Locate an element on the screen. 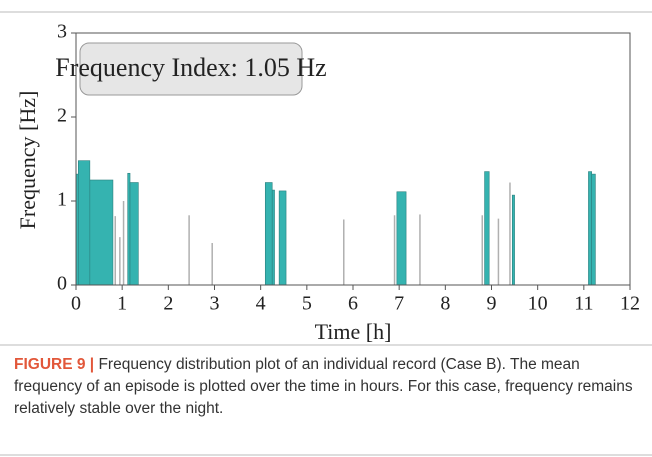 The width and height of the screenshot is (652, 457). caption-label: FIGURE 9 | is located at coordinates (54, 364).